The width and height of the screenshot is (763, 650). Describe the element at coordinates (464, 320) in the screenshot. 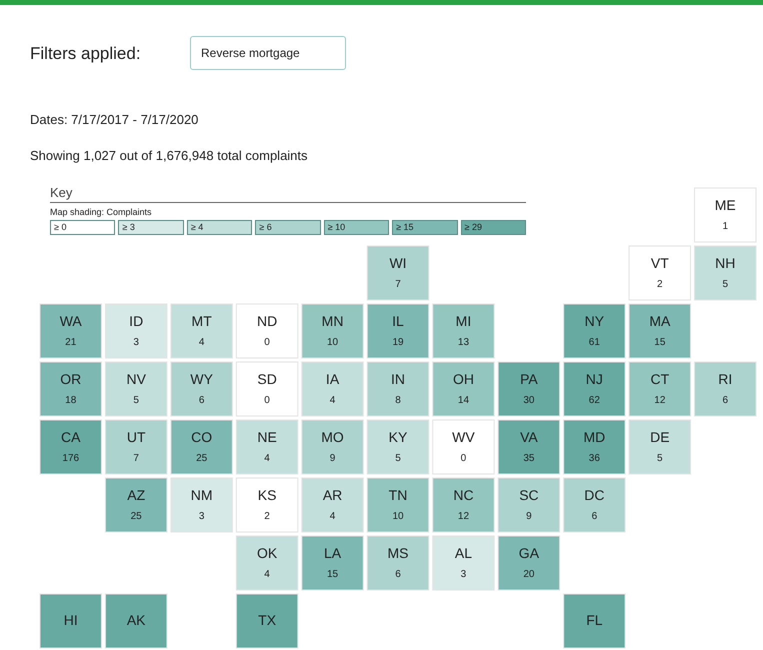

I see `category-label: MI` at that location.